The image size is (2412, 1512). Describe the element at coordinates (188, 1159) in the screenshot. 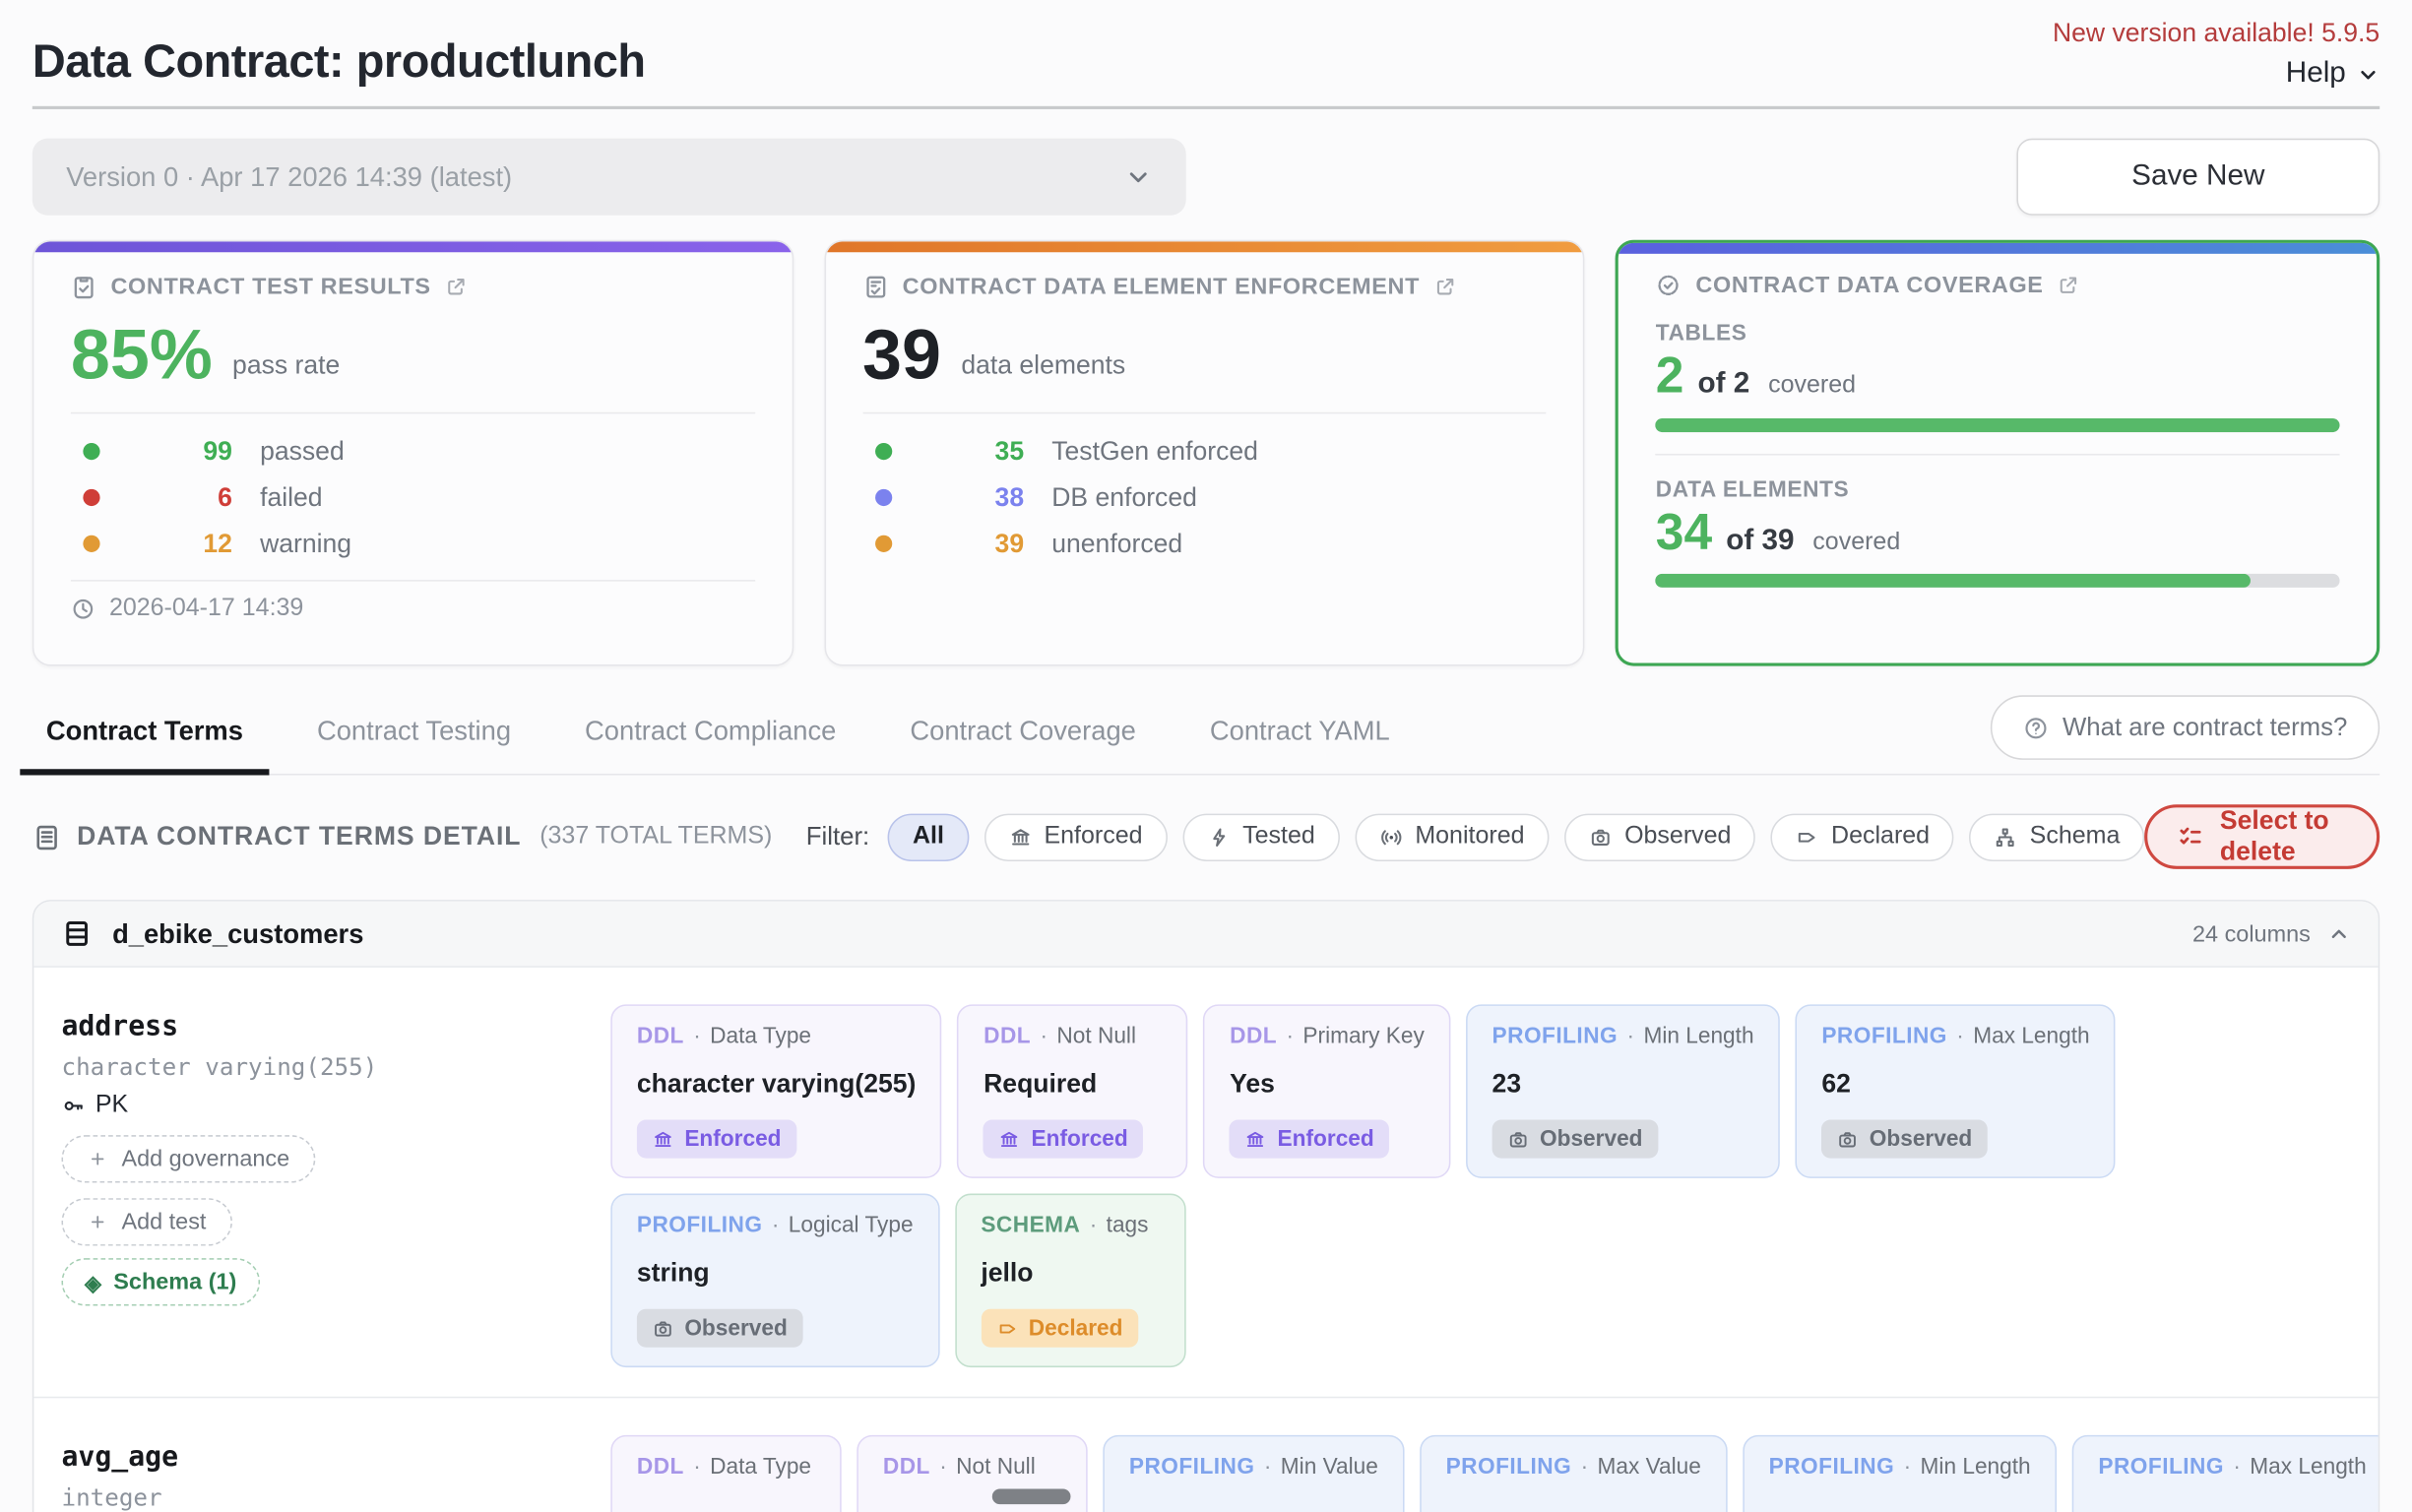

I see `add-add-governance-button: Add governance` at that location.